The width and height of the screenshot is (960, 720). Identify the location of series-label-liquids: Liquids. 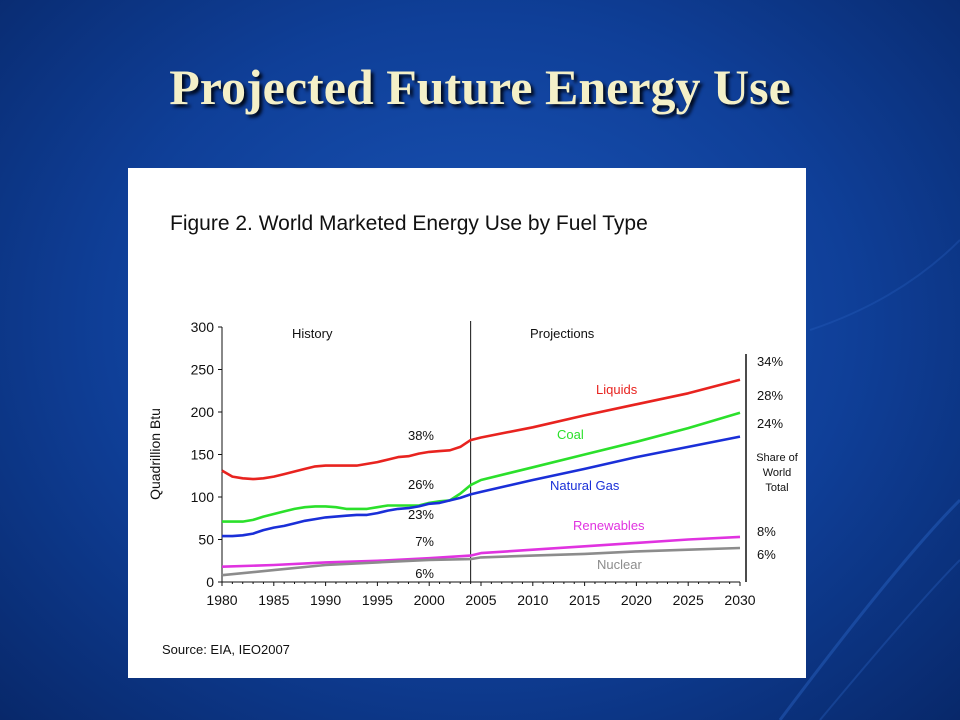
(617, 389).